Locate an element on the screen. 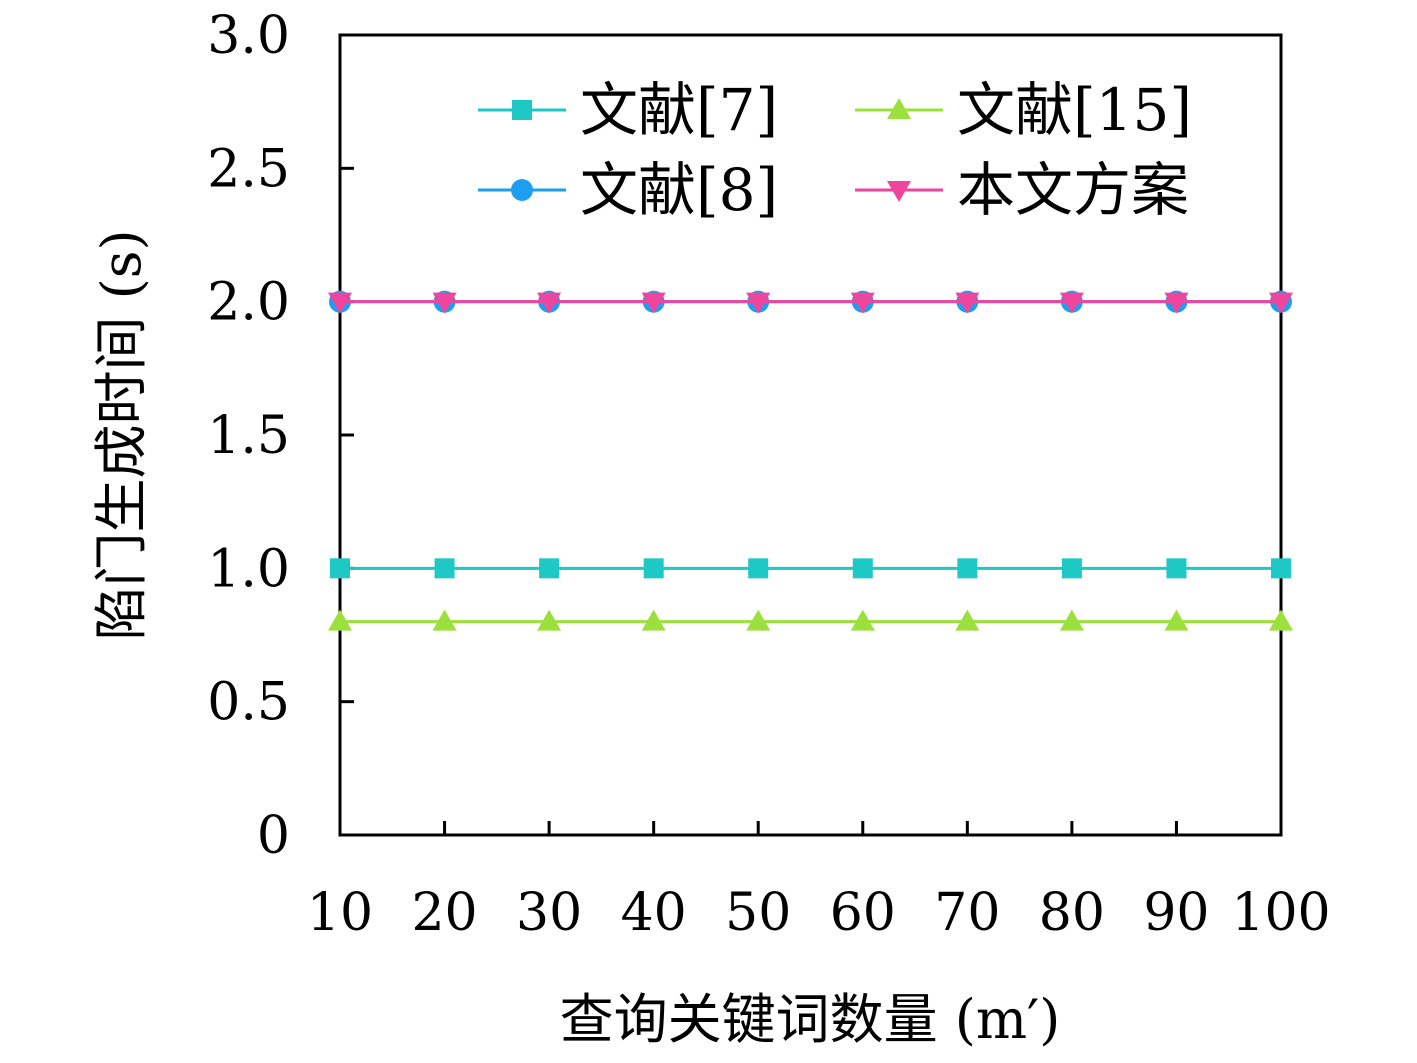  legend-item: 文献[15] is located at coordinates (1023, 110).